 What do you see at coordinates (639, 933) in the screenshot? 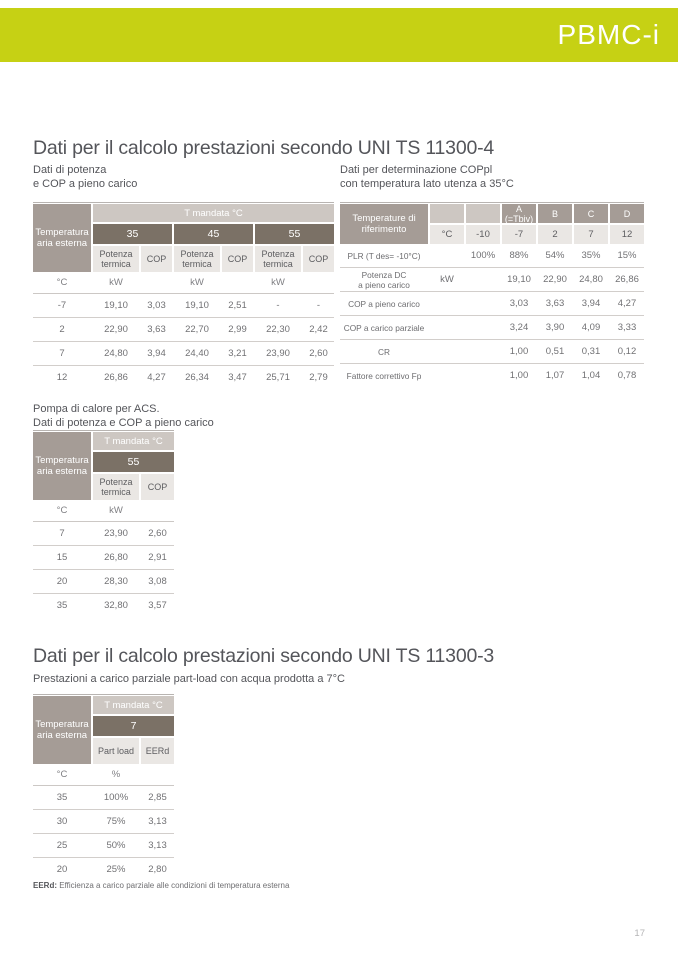
I see `page-number: 17` at bounding box center [639, 933].